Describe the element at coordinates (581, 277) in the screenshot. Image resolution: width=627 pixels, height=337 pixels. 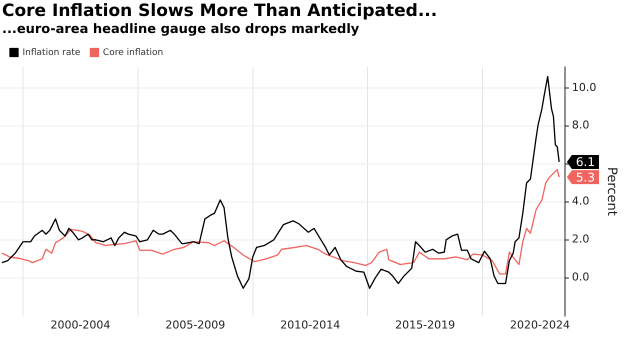
I see `y-tick-label: 0.0` at that location.